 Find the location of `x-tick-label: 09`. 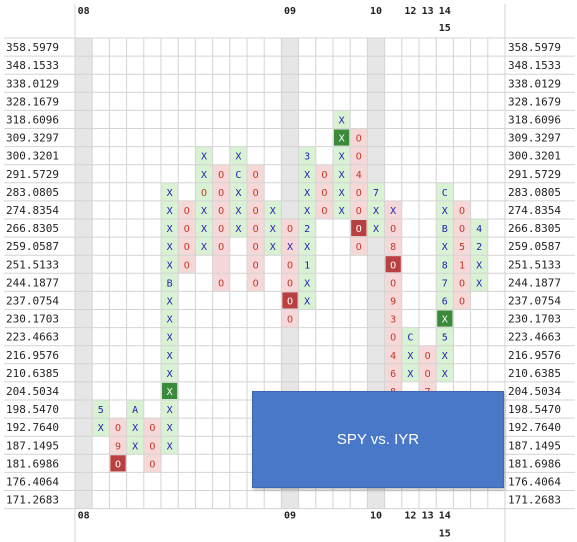

x-tick-label: 09 is located at coordinates (290, 516).